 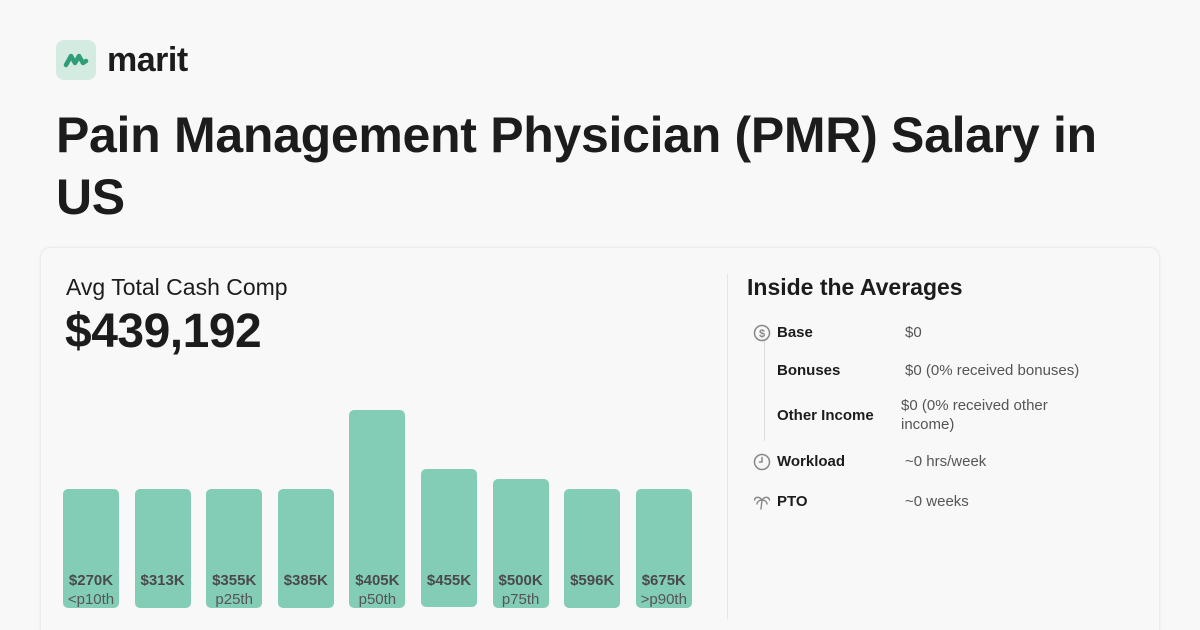 What do you see at coordinates (377, 599) in the screenshot?
I see `x-tick-percentile: p50th` at bounding box center [377, 599].